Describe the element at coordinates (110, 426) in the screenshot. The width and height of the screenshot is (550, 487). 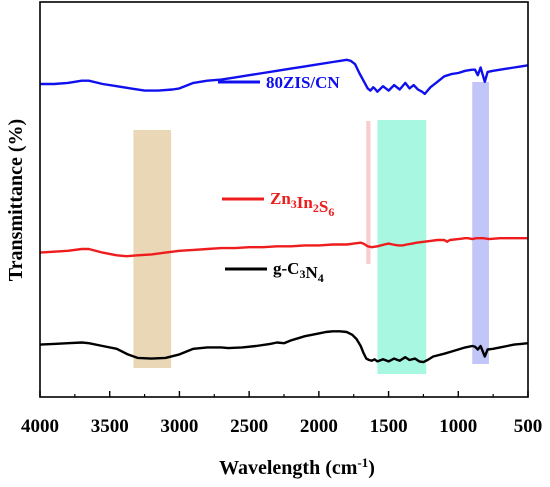
I see `x-tick-label: 3500` at that location.